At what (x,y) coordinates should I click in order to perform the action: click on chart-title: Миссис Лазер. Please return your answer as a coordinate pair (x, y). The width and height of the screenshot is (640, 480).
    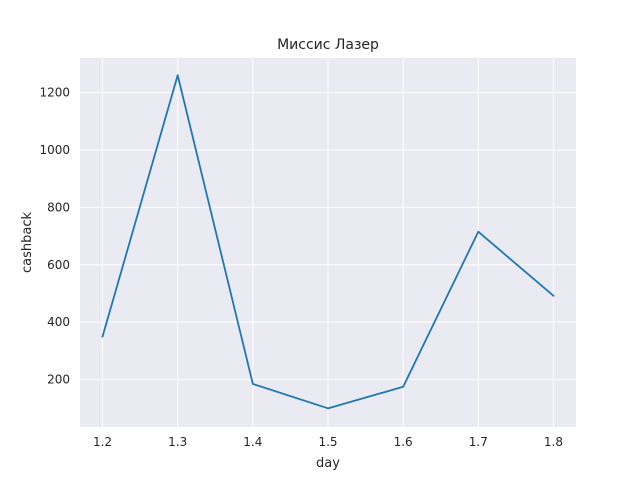
    Looking at the image, I should click on (328, 45).